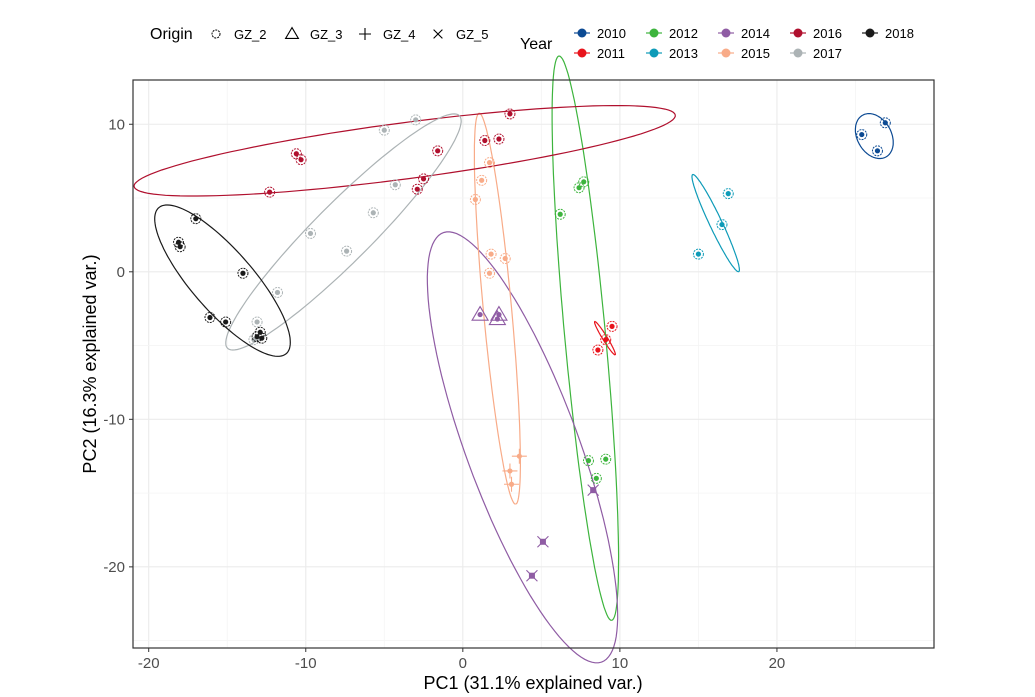  I want to click on series-2012, so click(583, 330).